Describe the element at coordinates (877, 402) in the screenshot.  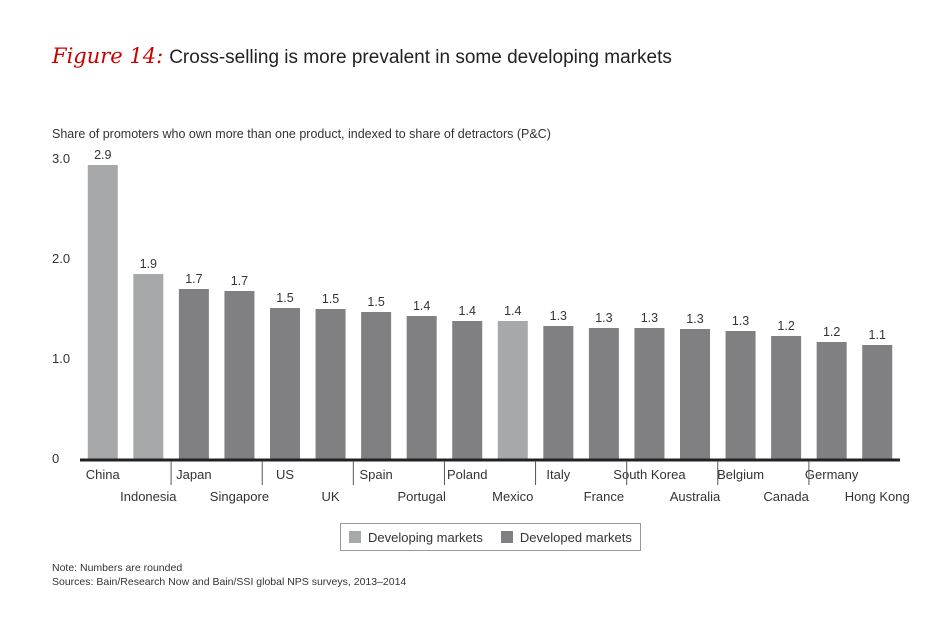
I see `bar-hong-kong` at that location.